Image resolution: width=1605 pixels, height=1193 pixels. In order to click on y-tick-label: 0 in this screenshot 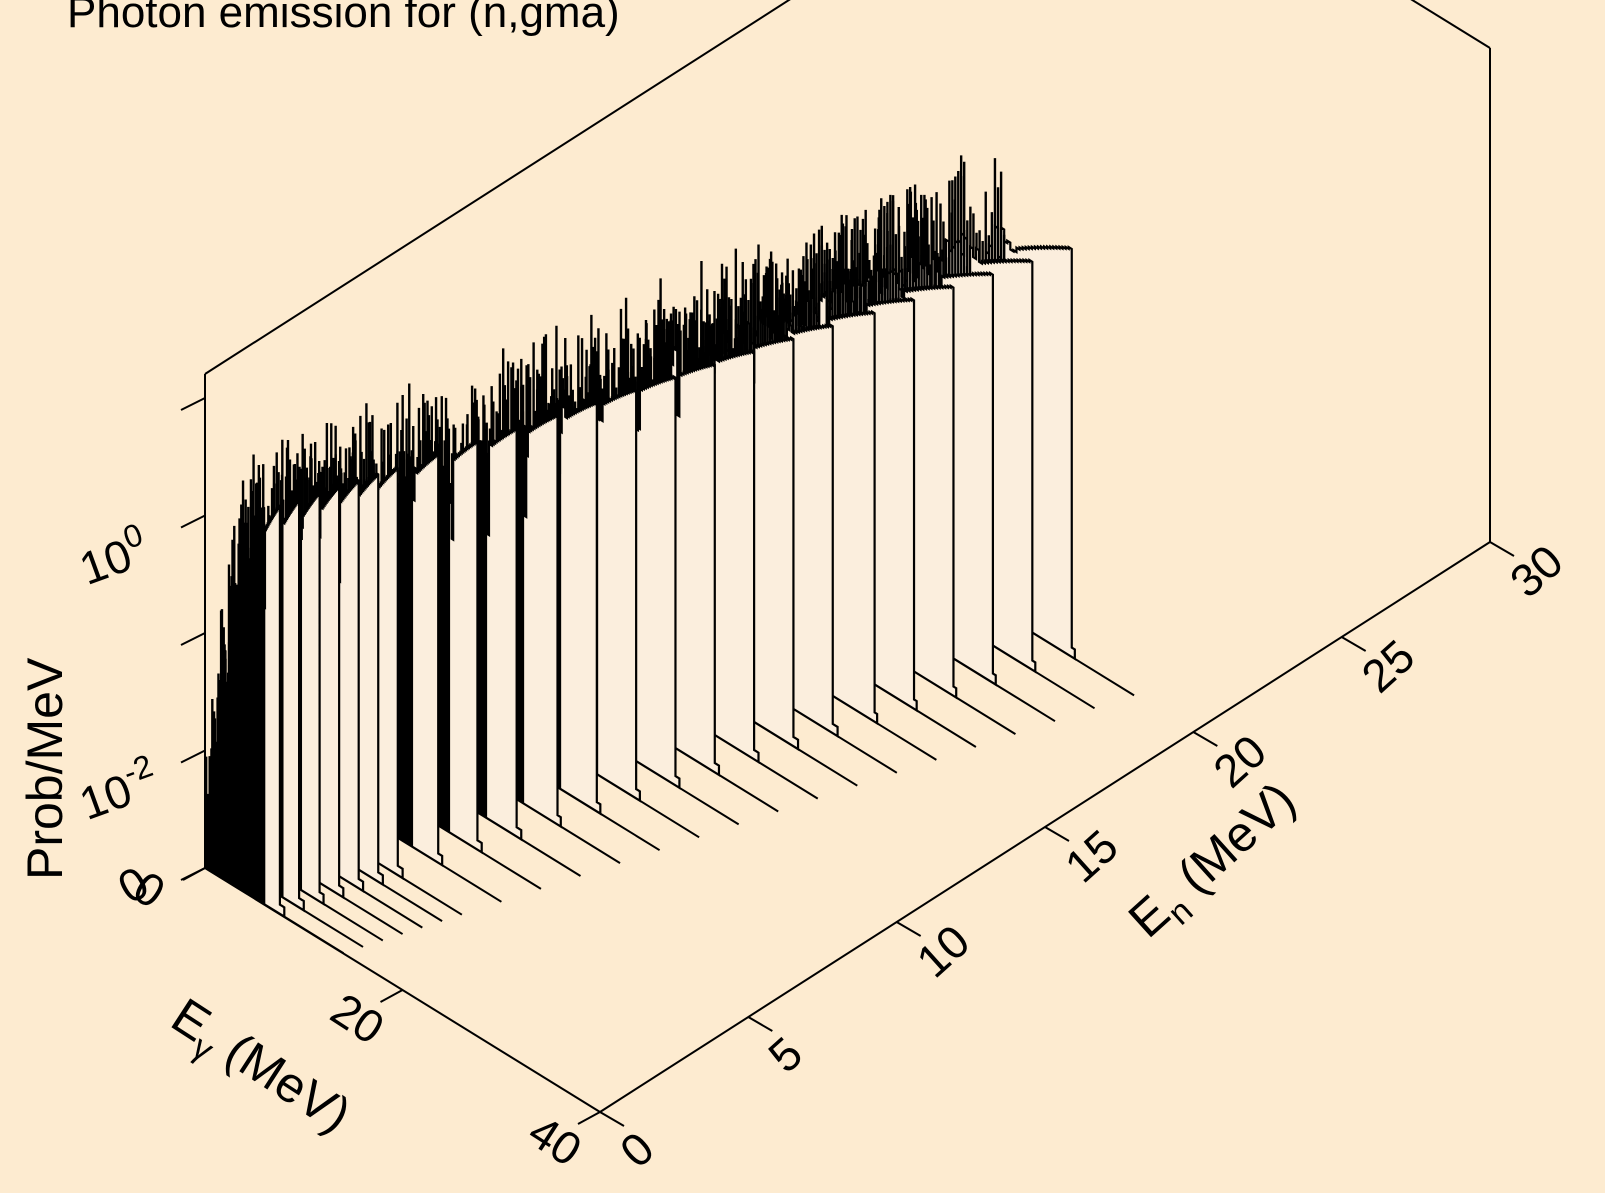, I will do `click(637, 1150)`.